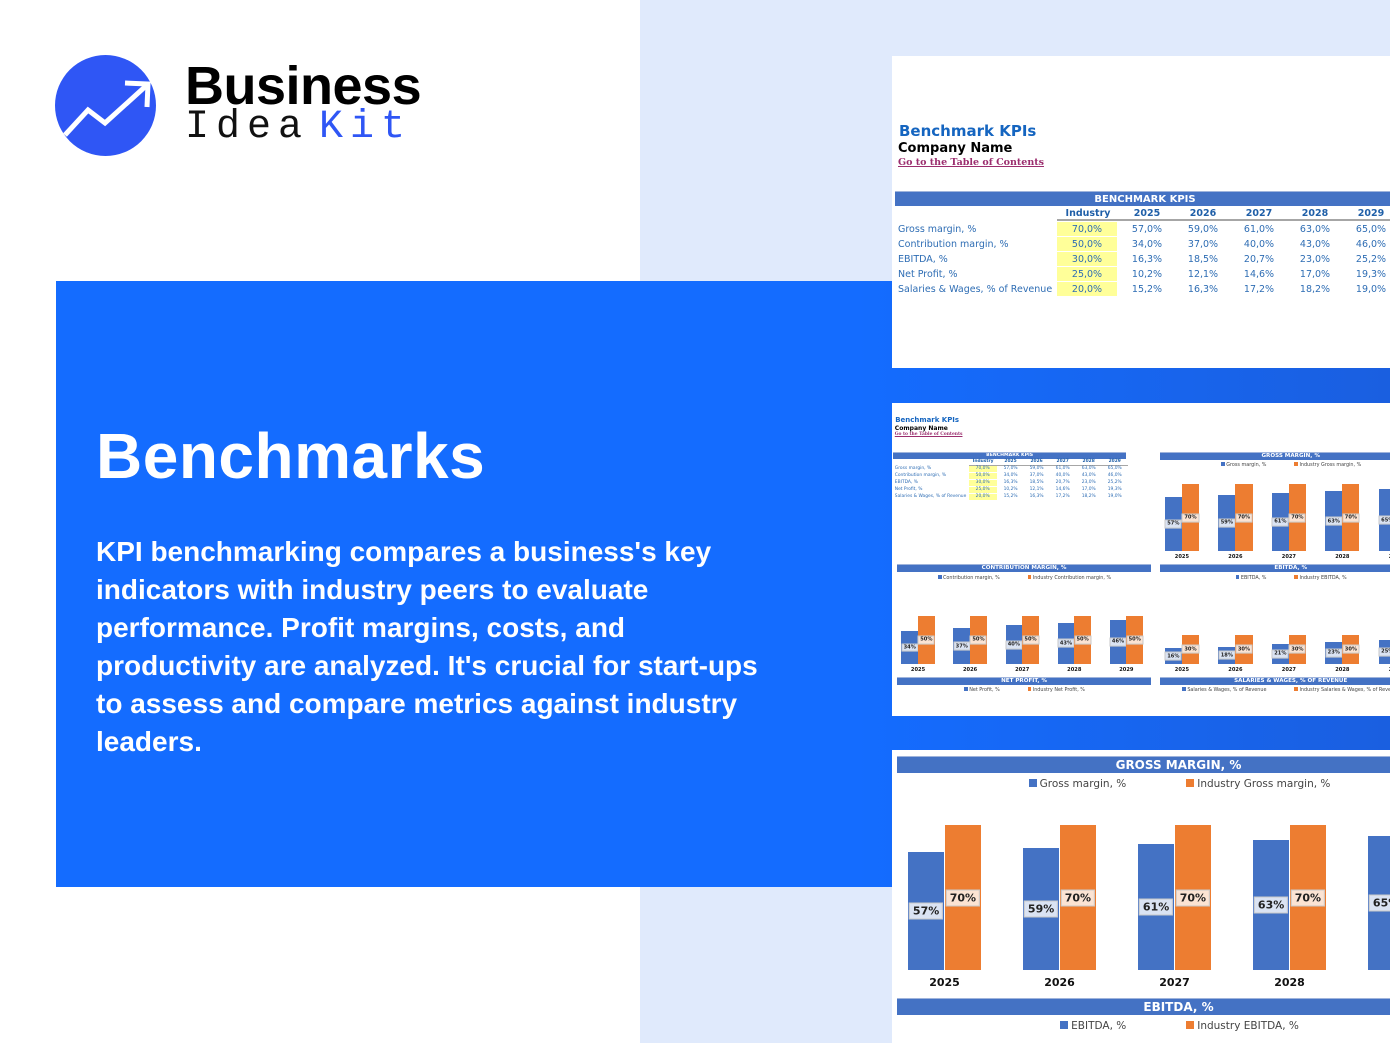 The image size is (1390, 1043). What do you see at coordinates (1088, 483) in the screenshot?
I see `kpi-value: 23,0%` at bounding box center [1088, 483].